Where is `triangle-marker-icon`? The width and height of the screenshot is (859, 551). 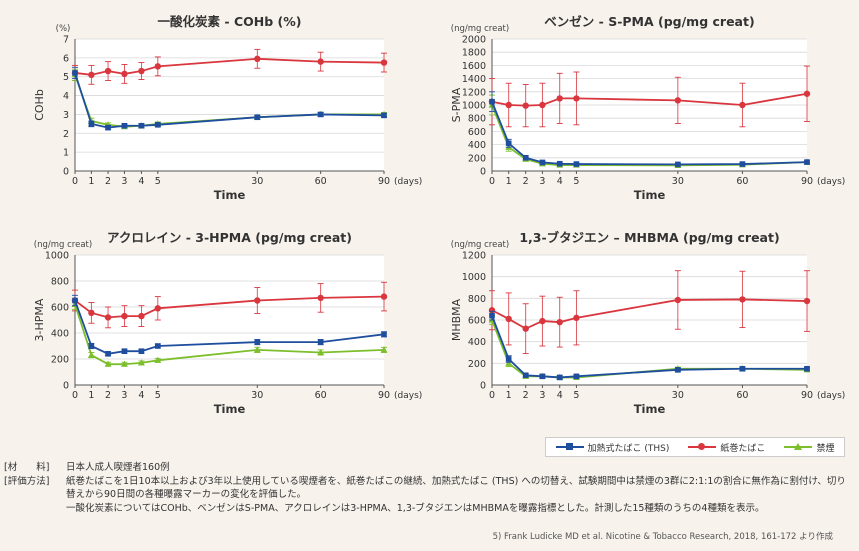 triangle-marker-icon is located at coordinates (798, 446).